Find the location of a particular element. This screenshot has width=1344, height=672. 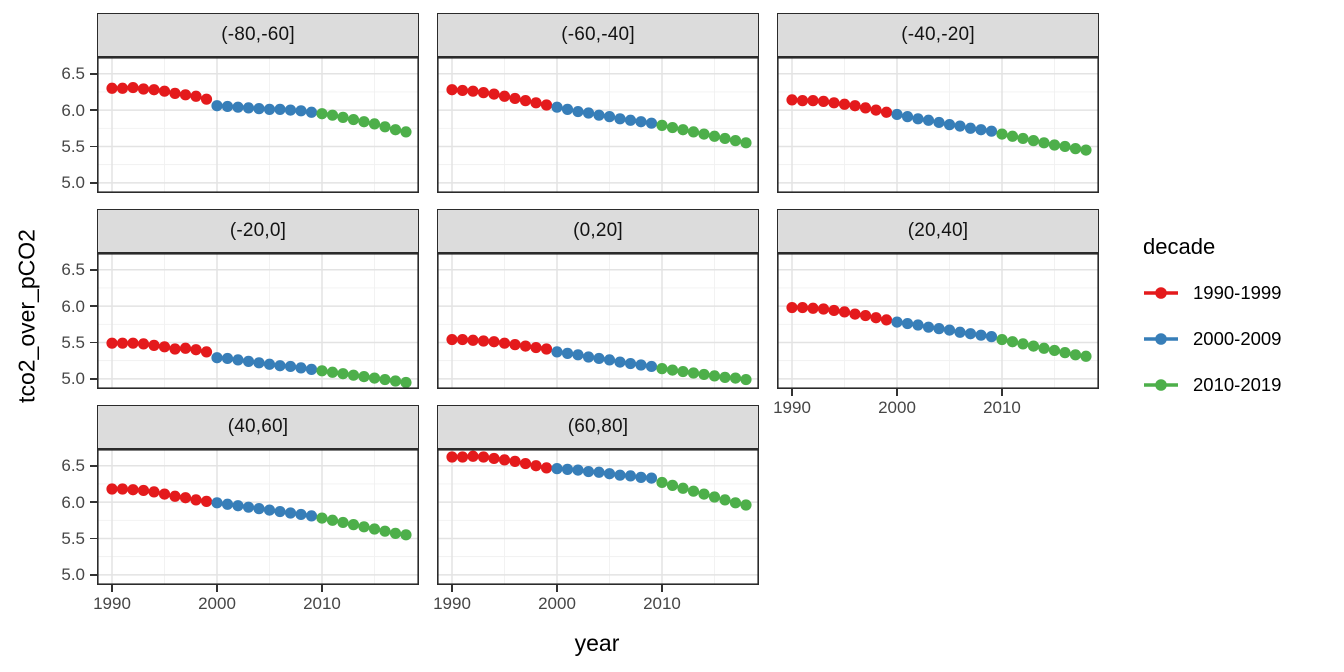

facet-strip: (-20,0] is located at coordinates (258, 231).